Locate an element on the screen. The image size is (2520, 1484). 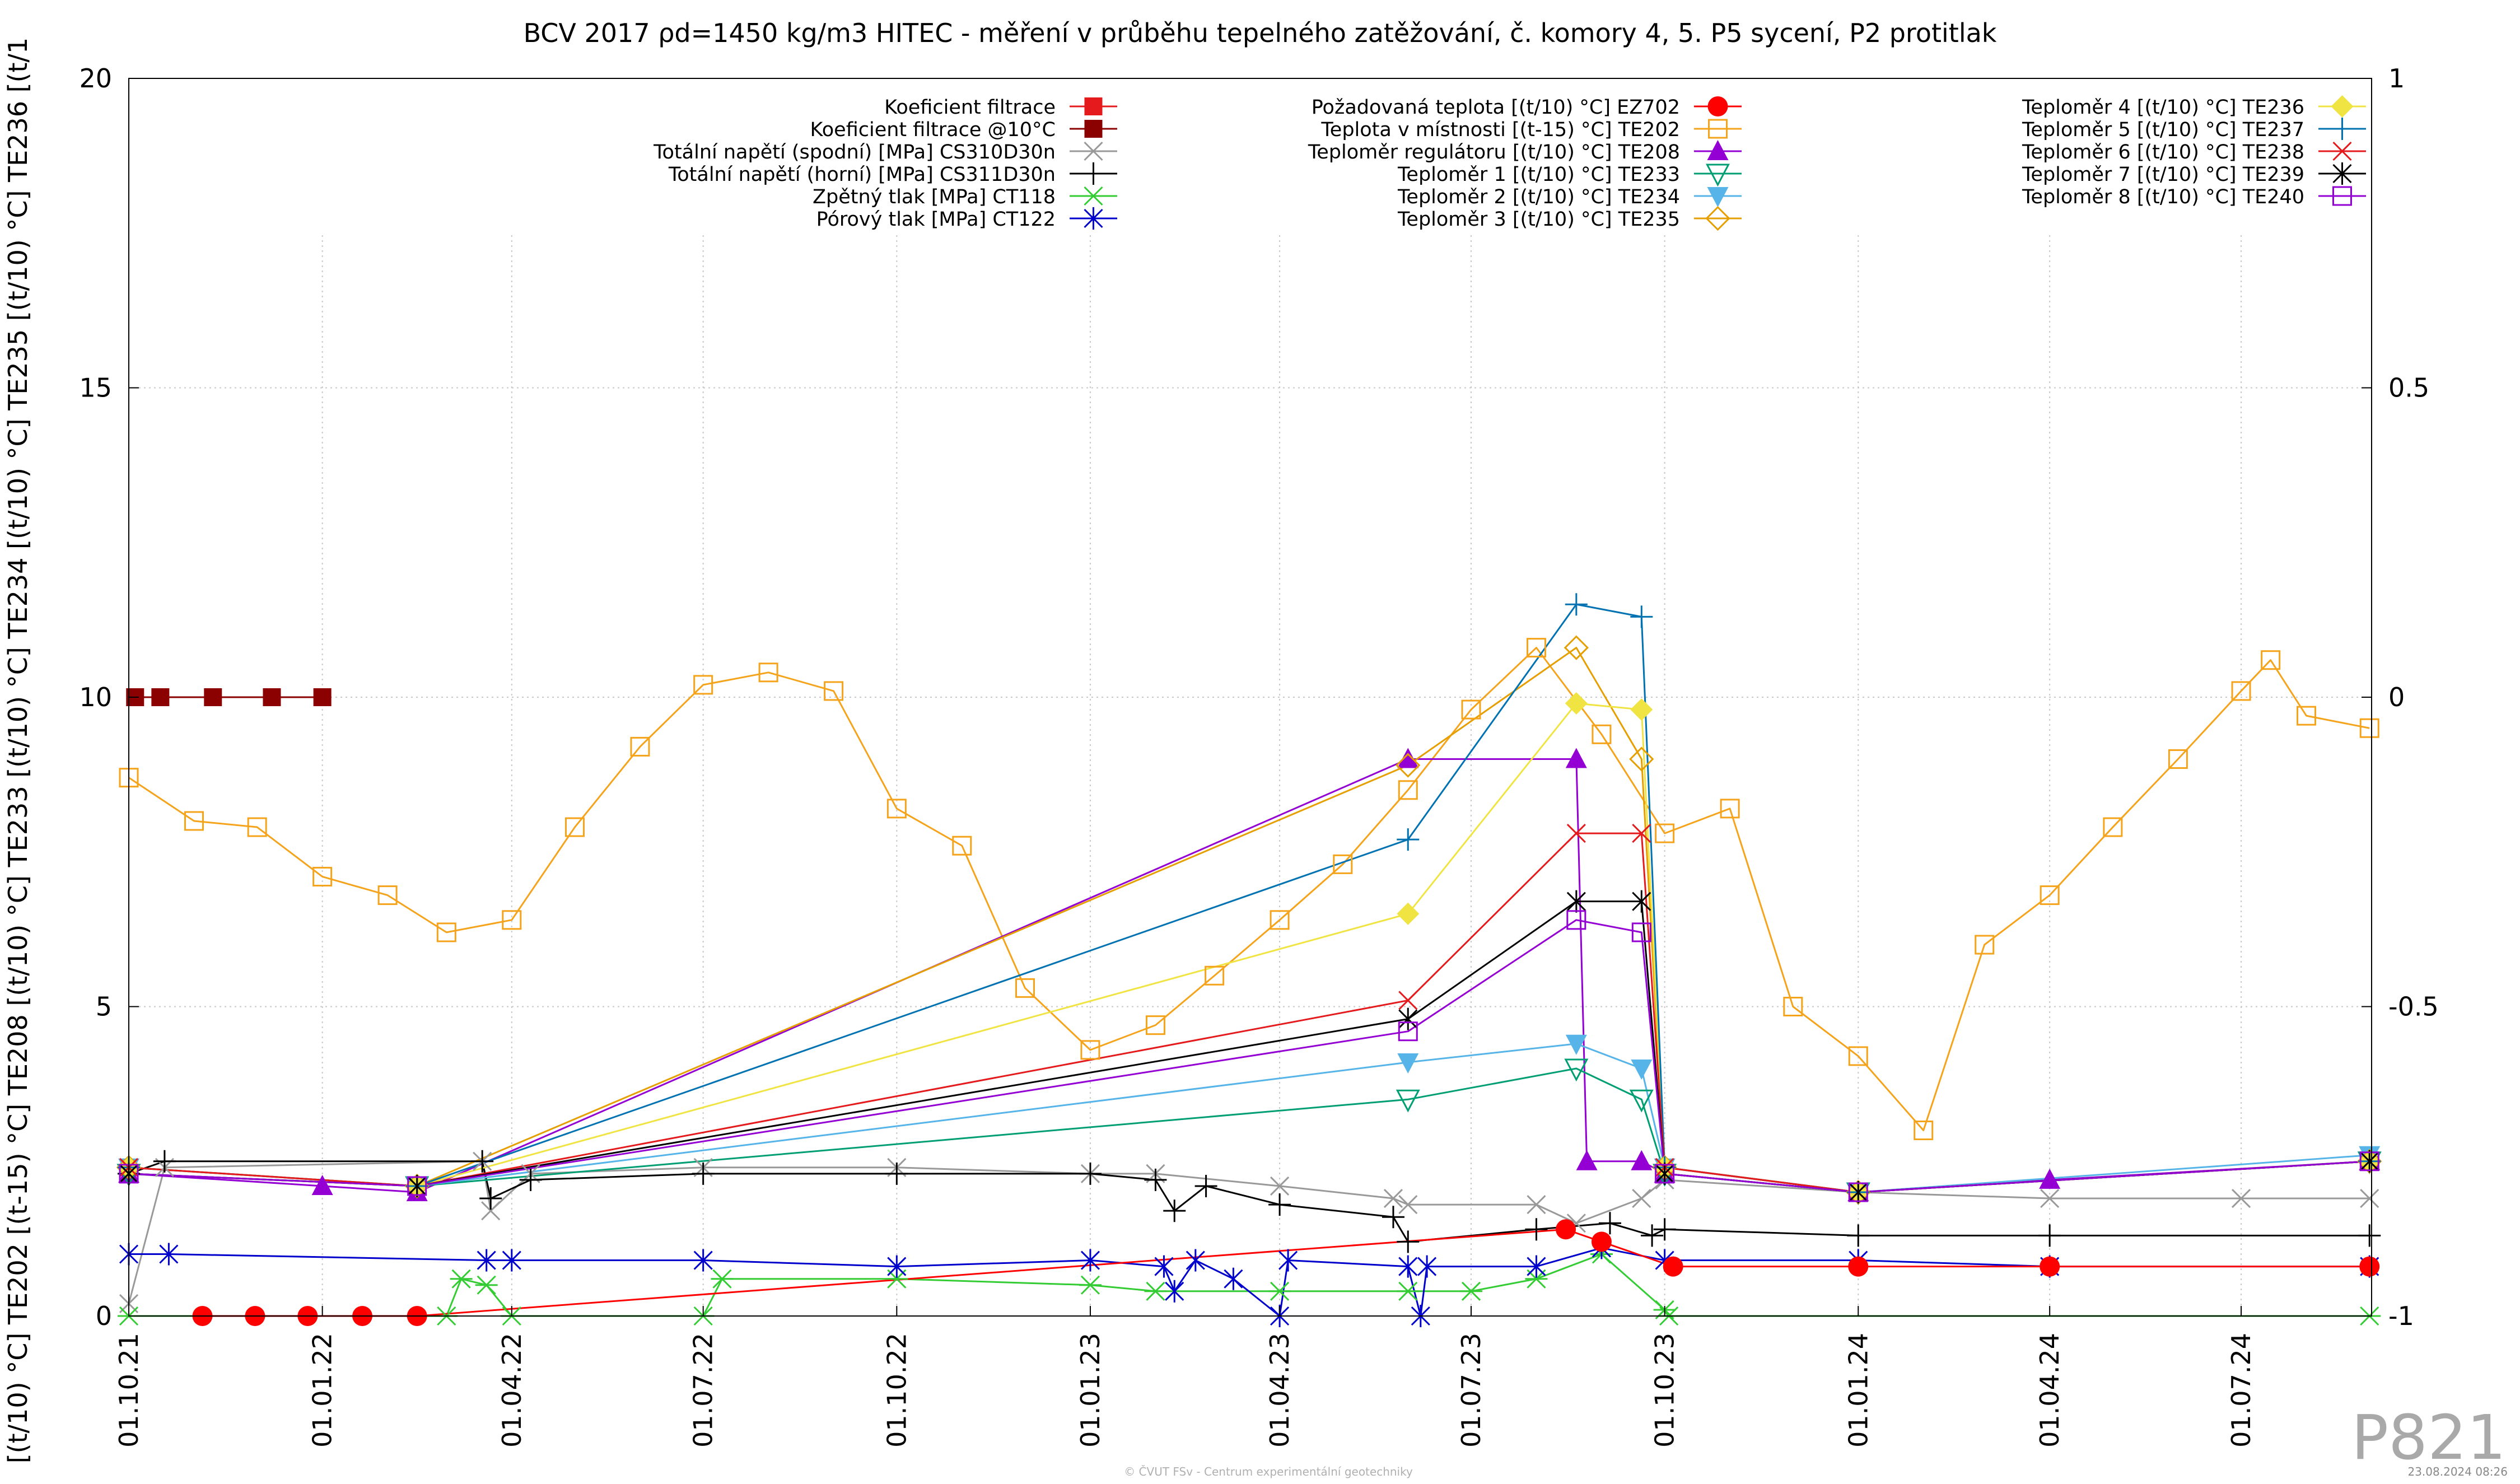
legend-entry-4: Totální napětí (horní) [MPa] CS311D30n is located at coordinates (893, 174).